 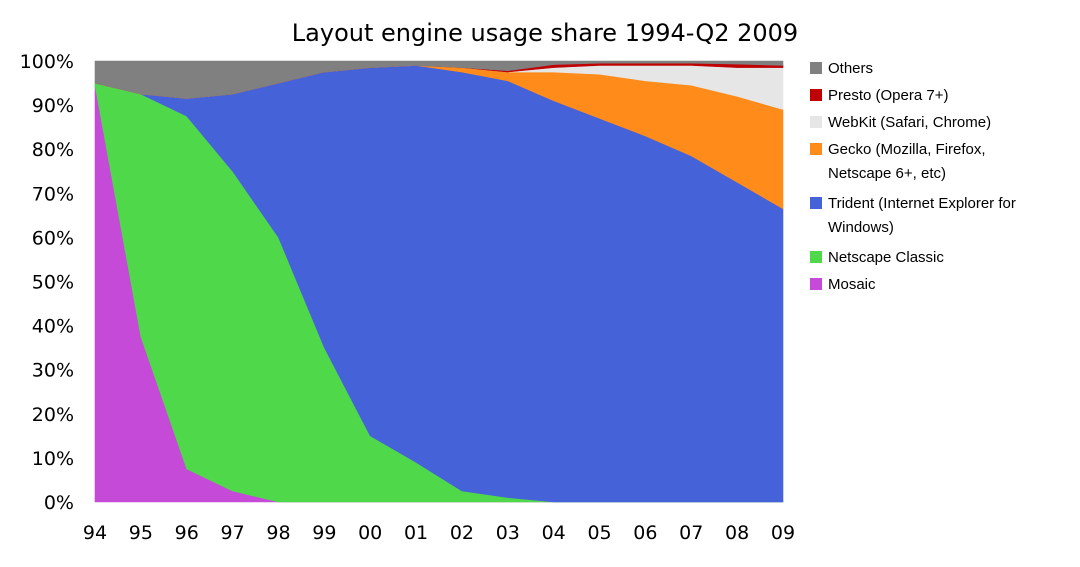 I want to click on legend-label: Netscape 6+, etc), so click(x=887, y=173).